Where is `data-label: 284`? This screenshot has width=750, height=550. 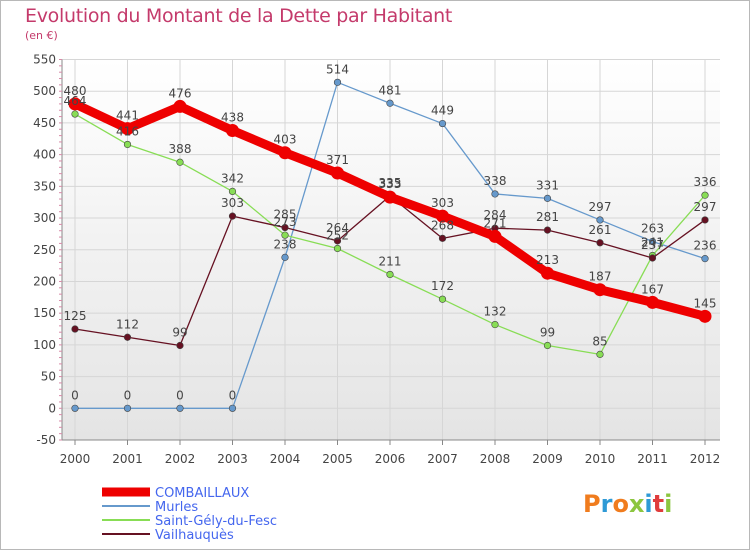
data-label: 284 is located at coordinates (495, 215).